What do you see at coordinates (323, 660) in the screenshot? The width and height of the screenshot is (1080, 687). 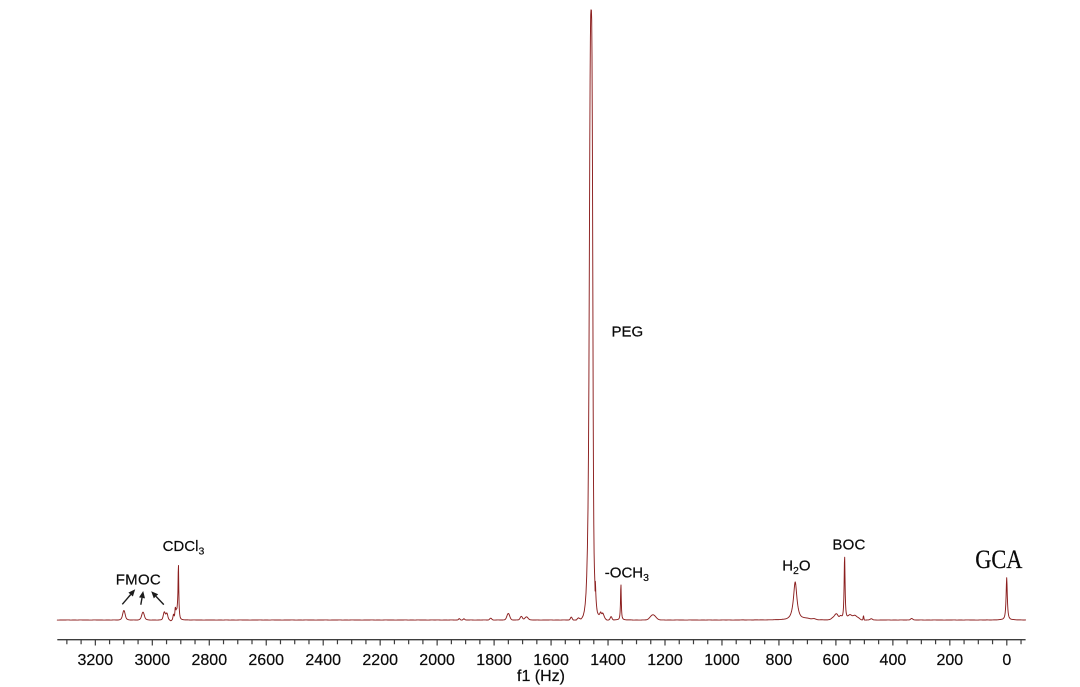 I see `svg-text: 2400` at bounding box center [323, 660].